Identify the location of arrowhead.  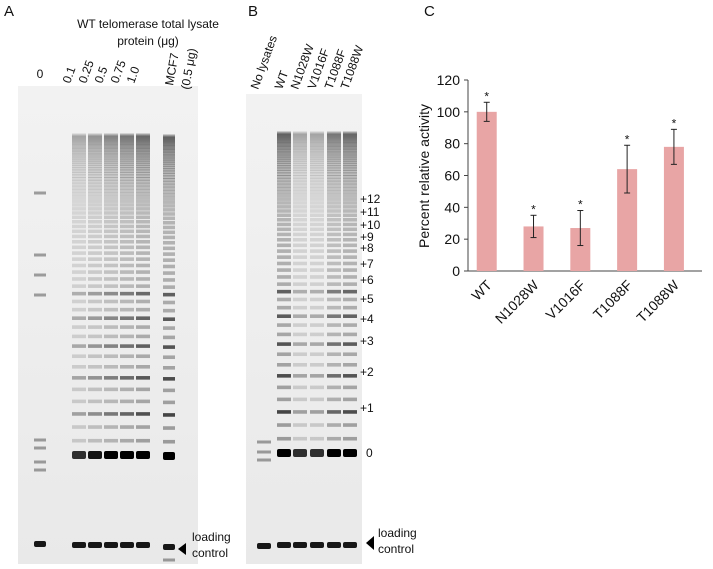
(370, 543).